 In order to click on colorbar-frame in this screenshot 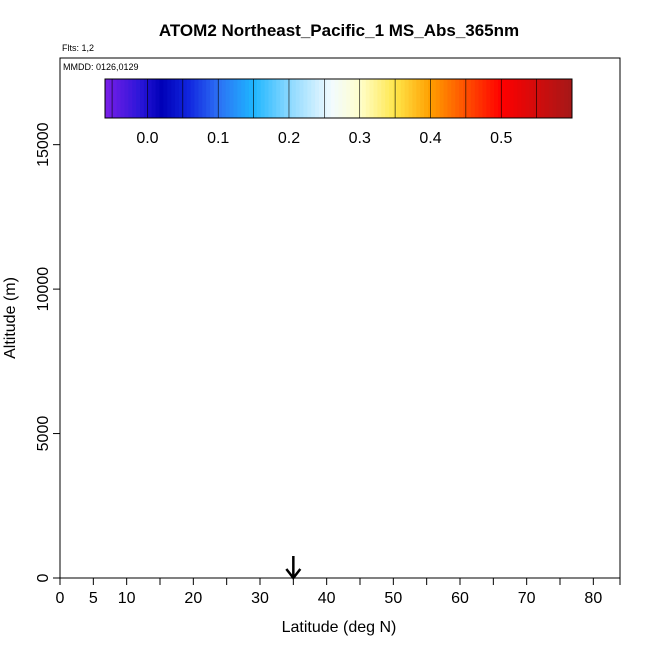, I will do `click(338, 98)`.